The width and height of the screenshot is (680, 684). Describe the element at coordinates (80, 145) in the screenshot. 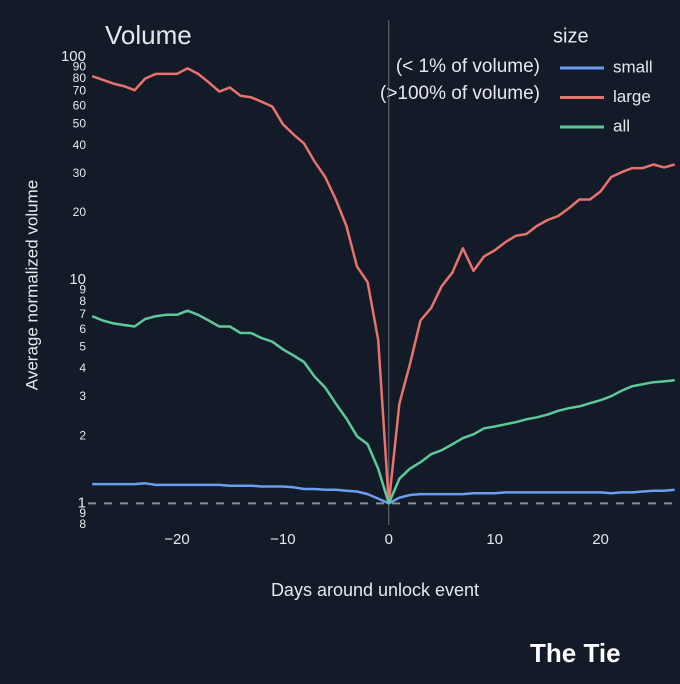

I see `y-tick-label: 40` at that location.